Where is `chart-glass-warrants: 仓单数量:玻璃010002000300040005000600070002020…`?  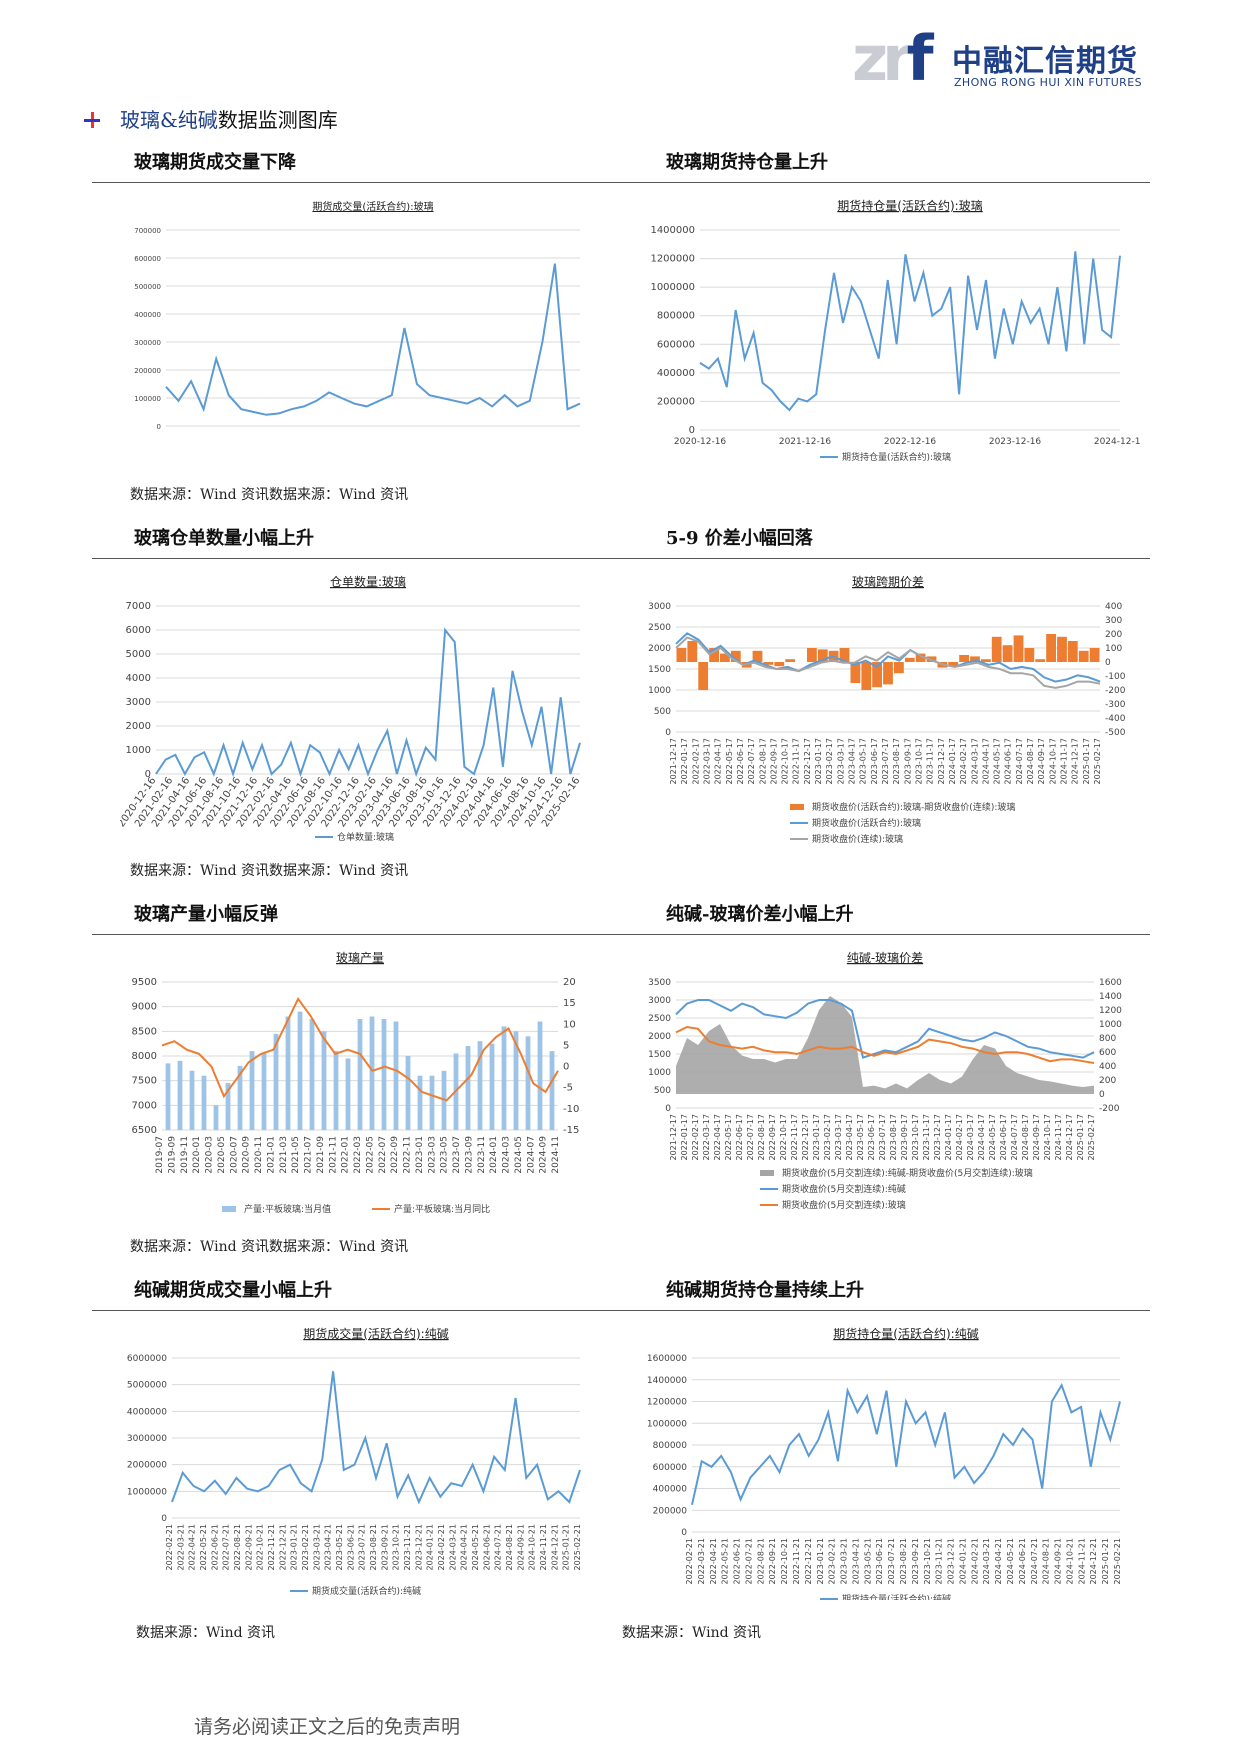
chart-glass-warrants: 仓单数量:玻璃010002000300040005000600070002020… is located at coordinates (351, 708).